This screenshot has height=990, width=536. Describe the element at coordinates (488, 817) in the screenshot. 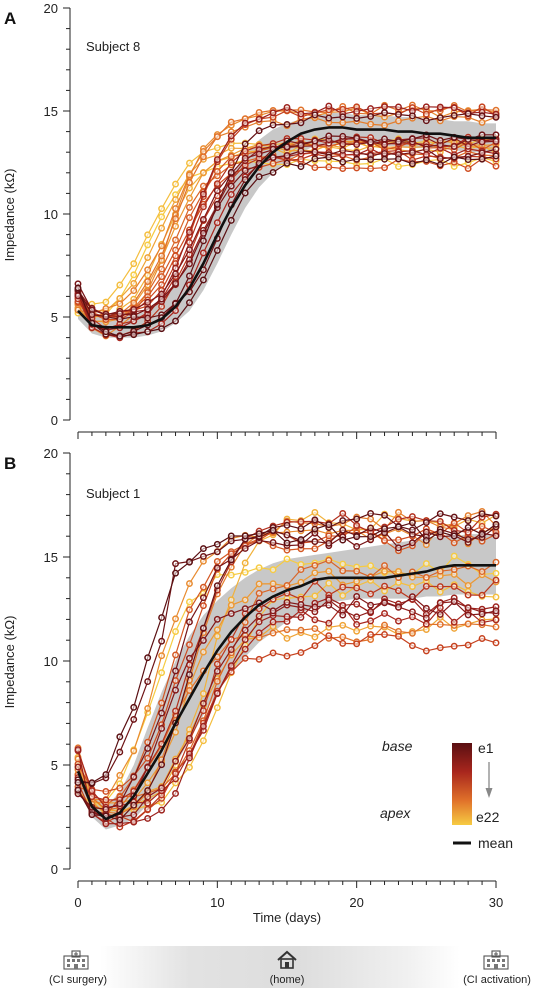

I see `legend-e22-label: e22` at that location.